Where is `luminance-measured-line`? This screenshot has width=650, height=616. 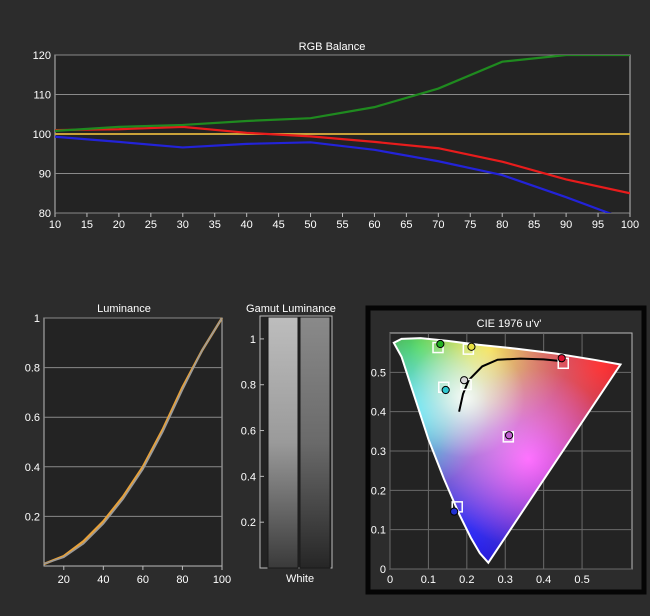
luminance-measured-line is located at coordinates (133, 441).